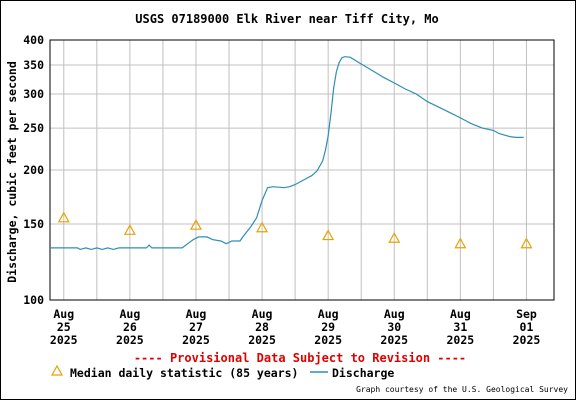 The width and height of the screenshot is (576, 400). Describe the element at coordinates (196, 327) in the screenshot. I see `x-tick-label: 27` at that location.